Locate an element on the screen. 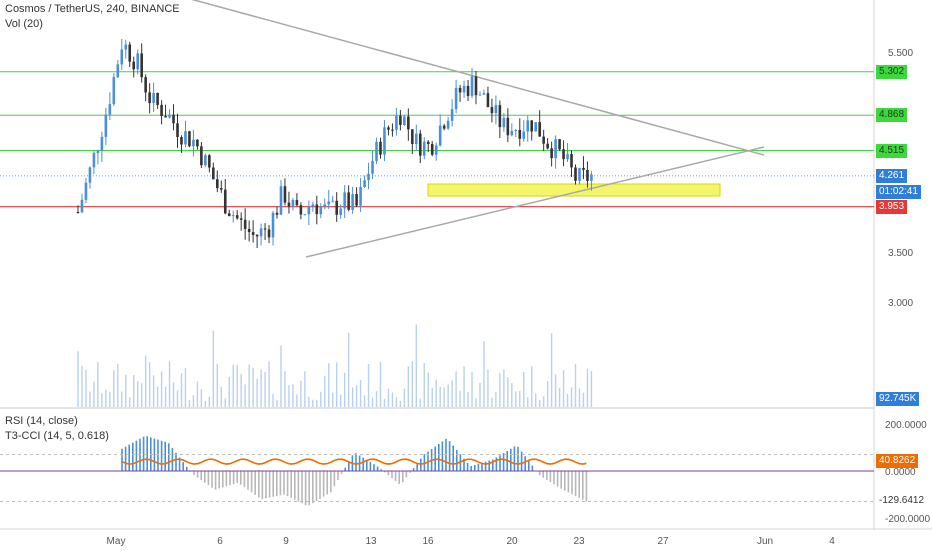 This screenshot has width=932, height=555. oscillator-tick-label: 200.0000 is located at coordinates (906, 425).